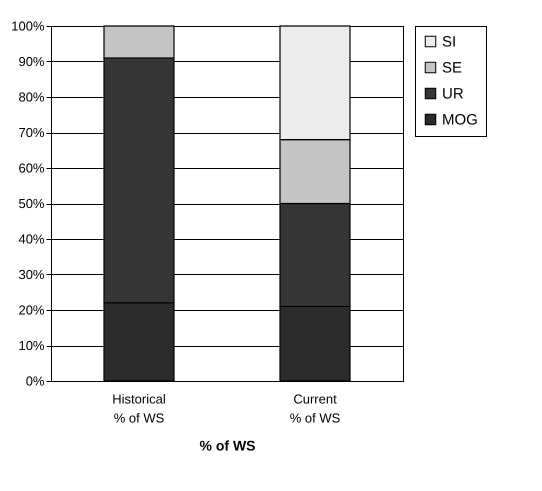 Image resolution: width=542 pixels, height=491 pixels. Describe the element at coordinates (31, 203) in the screenshot. I see `y-tick-label: 50%` at that location.